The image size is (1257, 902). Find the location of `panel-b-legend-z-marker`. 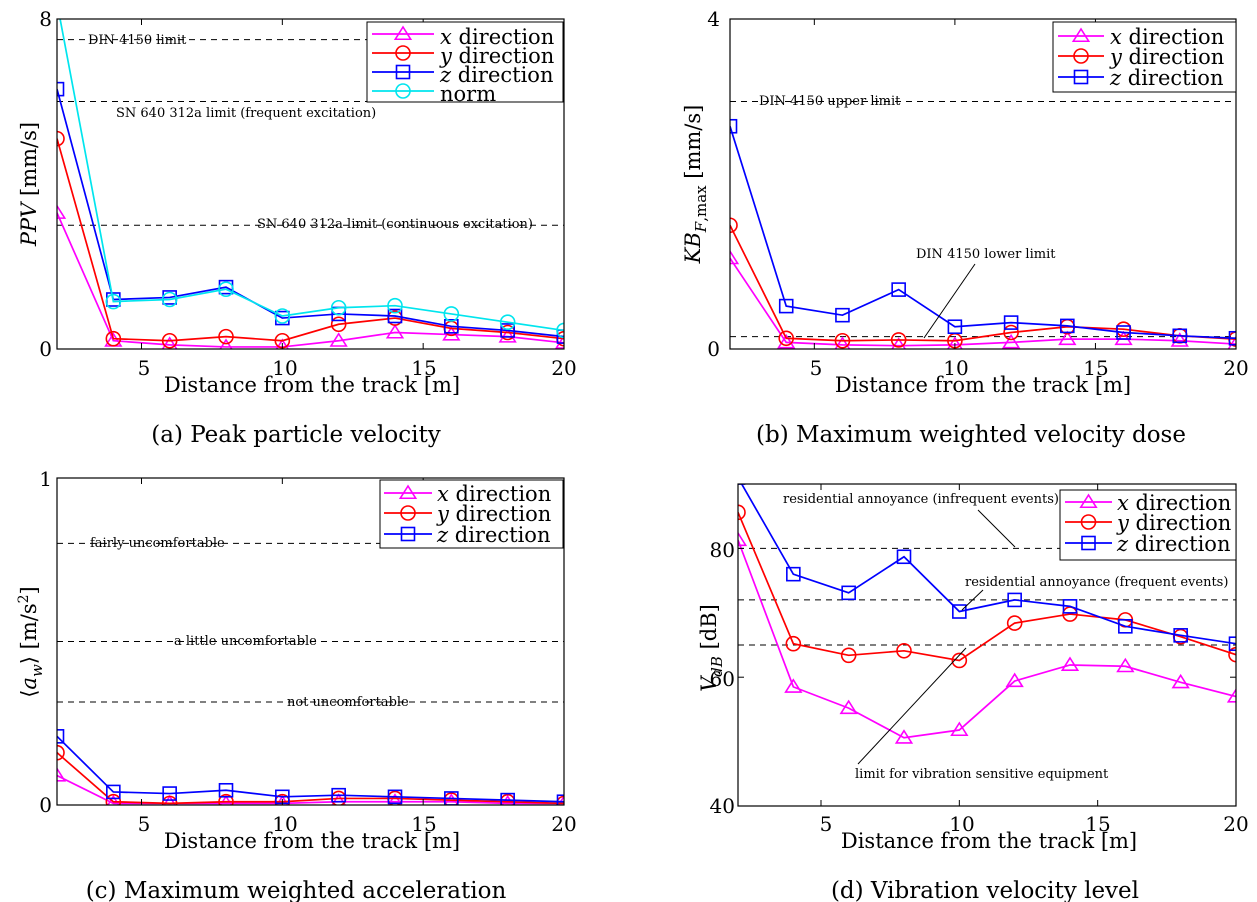

panel-b-legend-z-marker is located at coordinates (1081, 77).